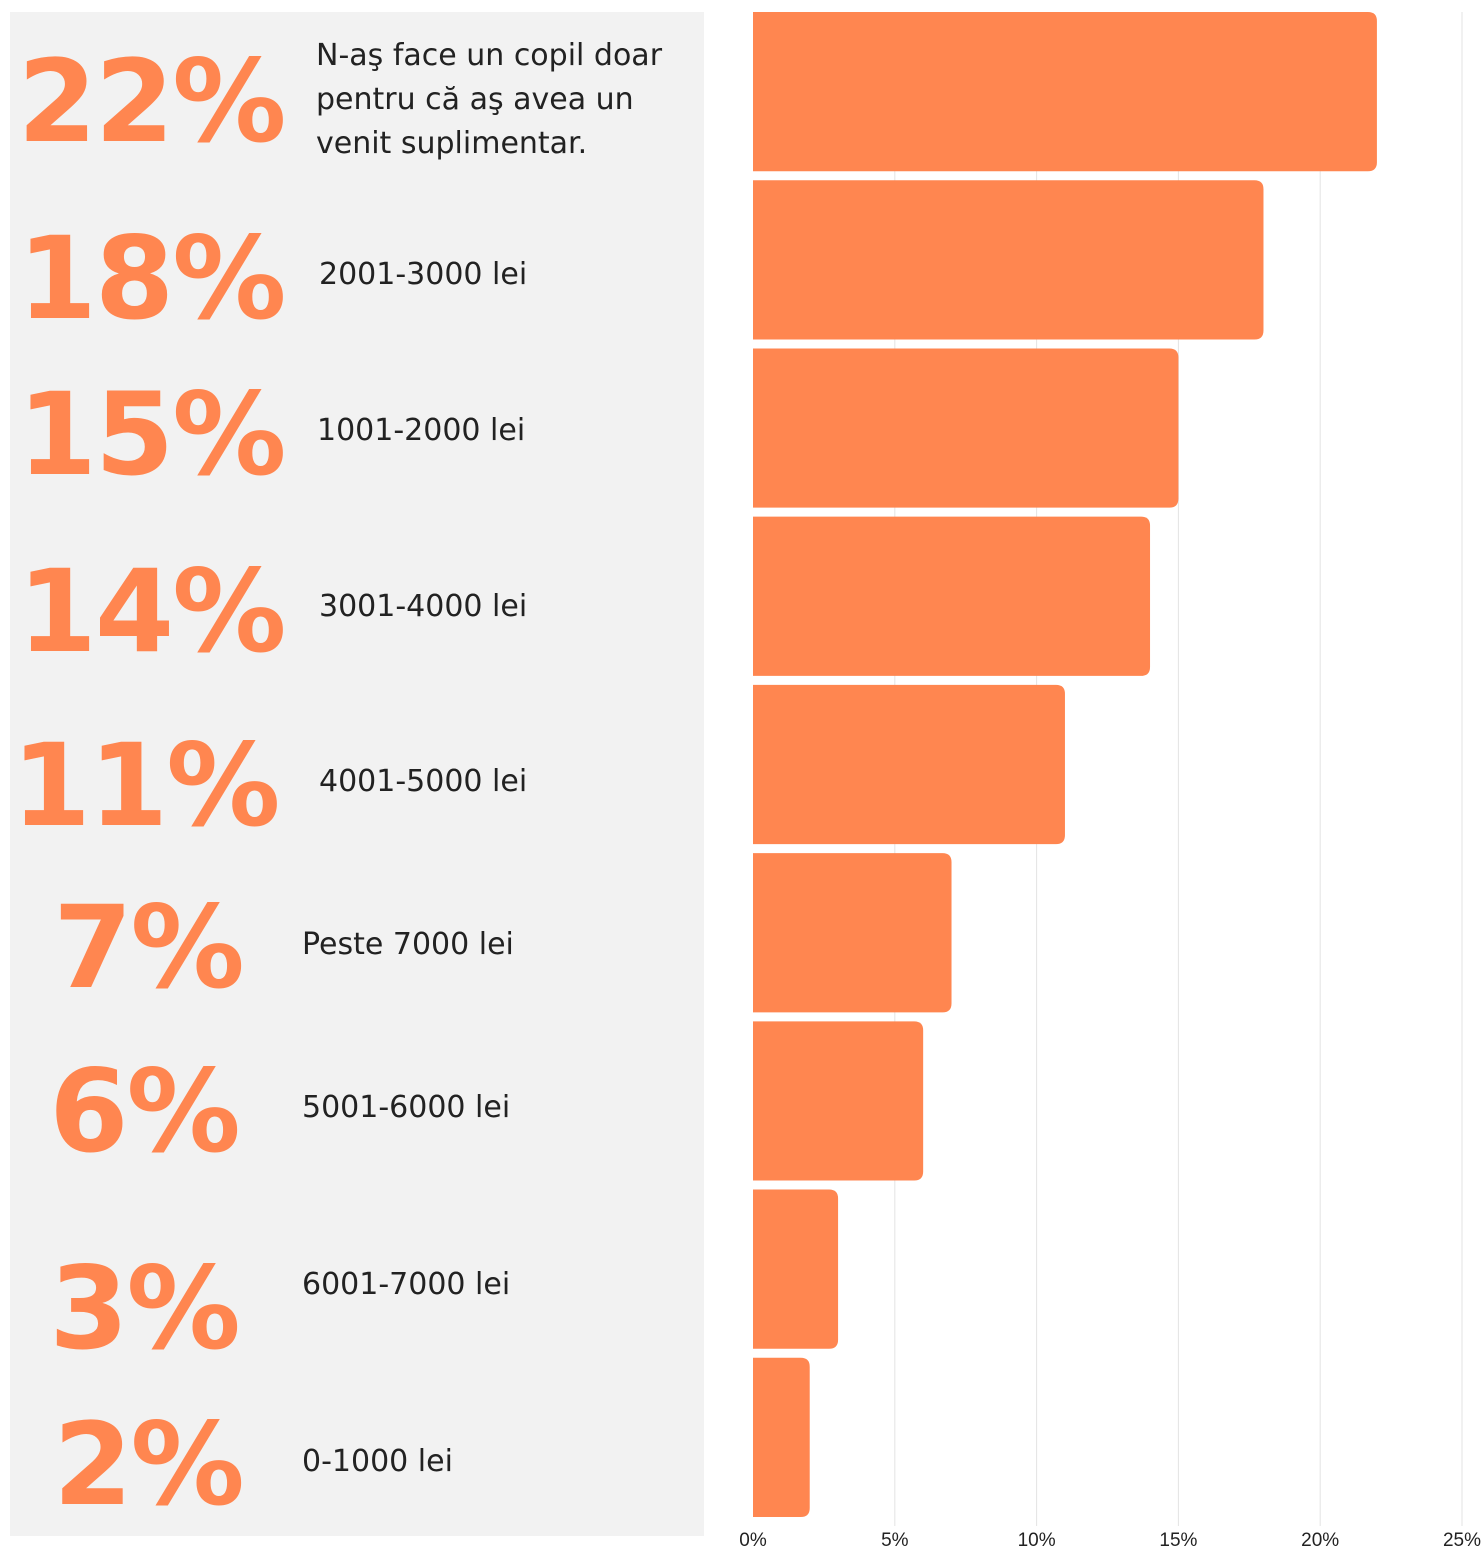  Describe the element at coordinates (421, 430) in the screenshot. I see `category-label-3: 1001-2000 lei` at that location.